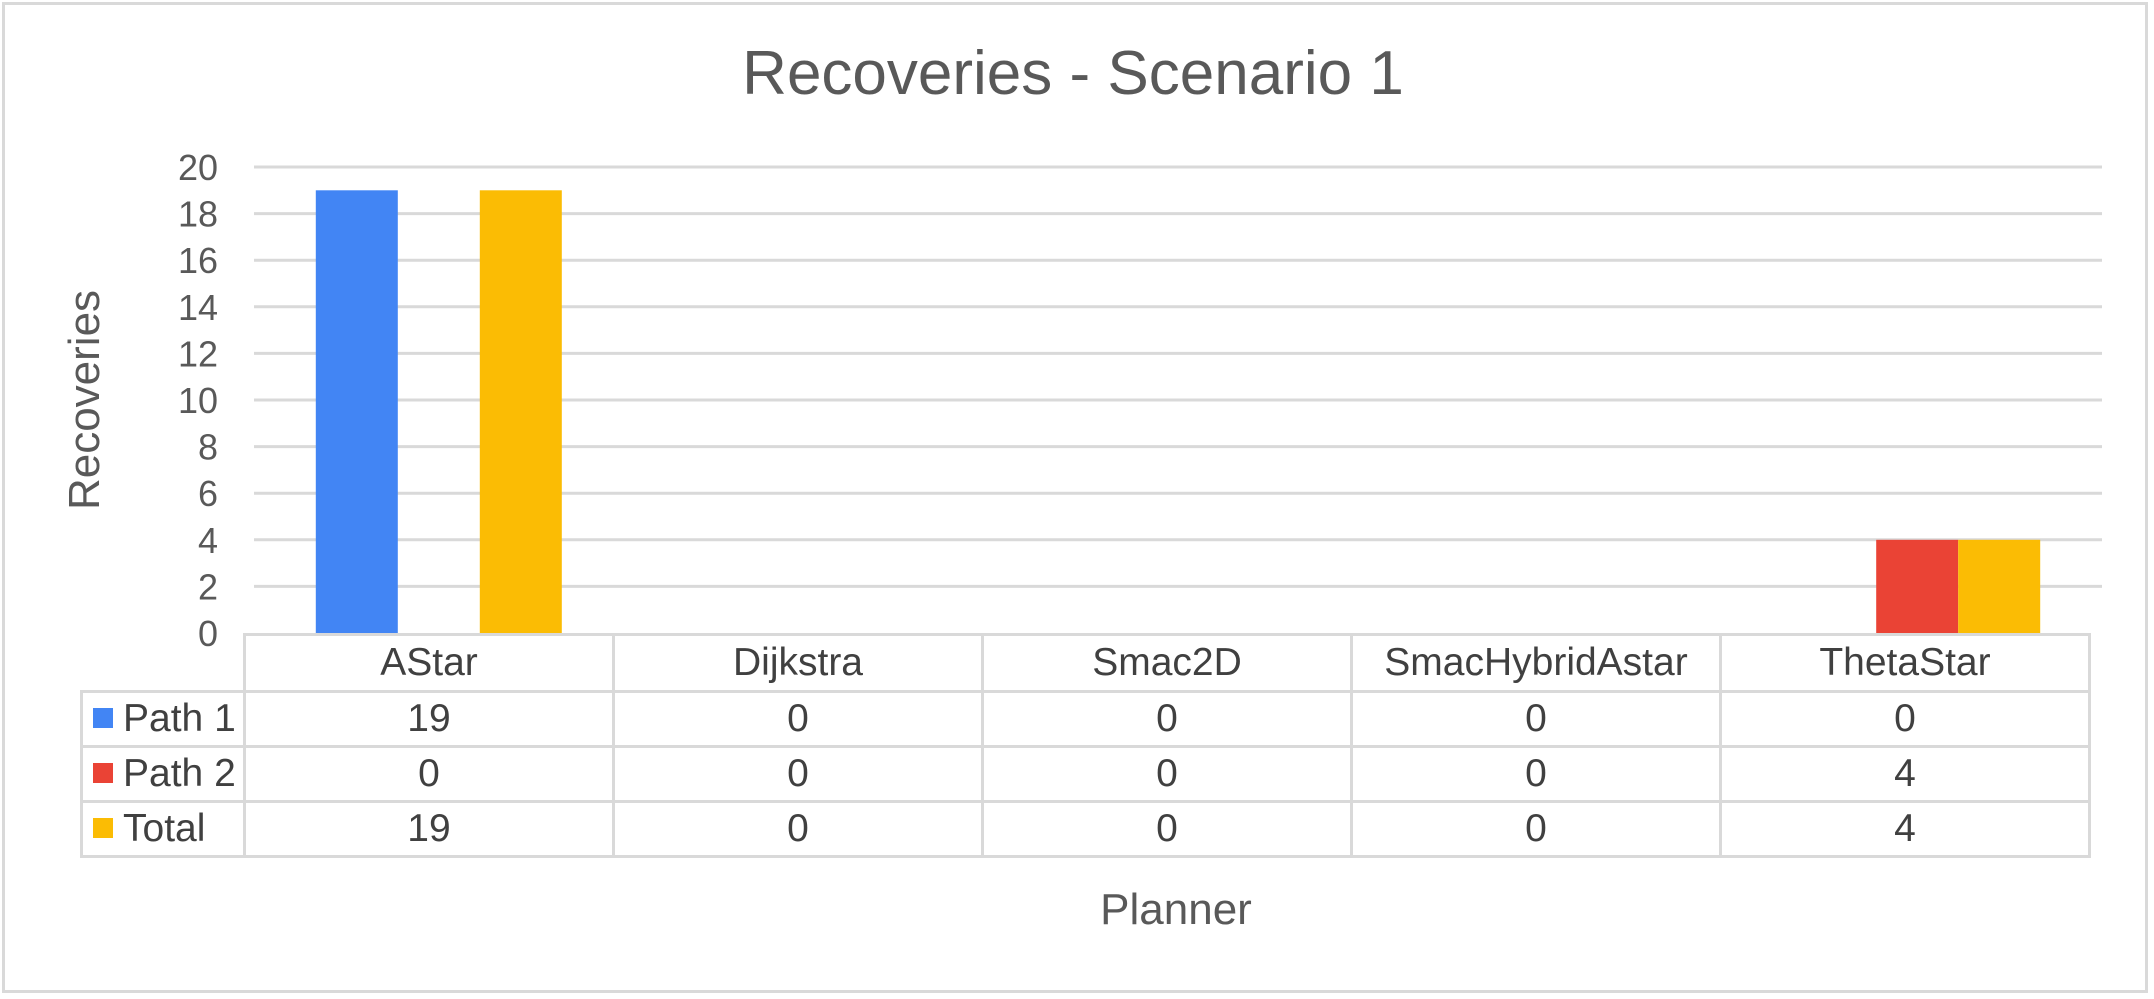  I want to click on category-label: ThetaStar, so click(1905, 663).